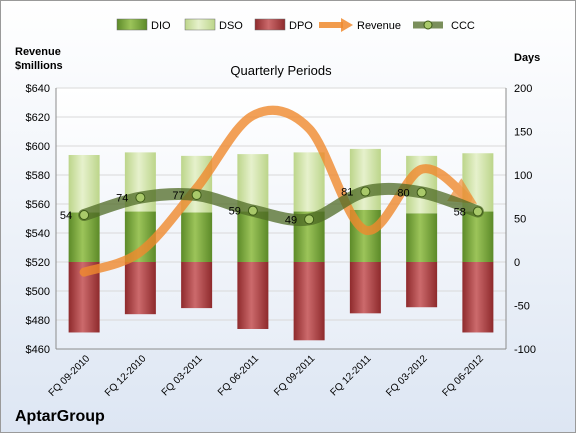  Describe the element at coordinates (525, 350) in the screenshot. I see `right-tick-label: -100` at that location.